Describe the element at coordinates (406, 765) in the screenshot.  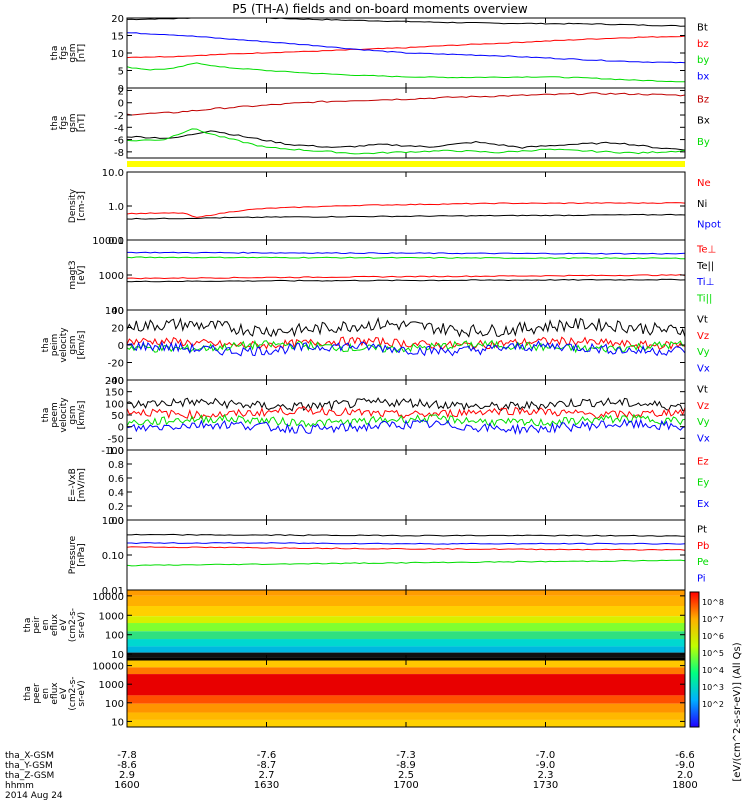
I see `x-tick-value: -8.9` at that location.